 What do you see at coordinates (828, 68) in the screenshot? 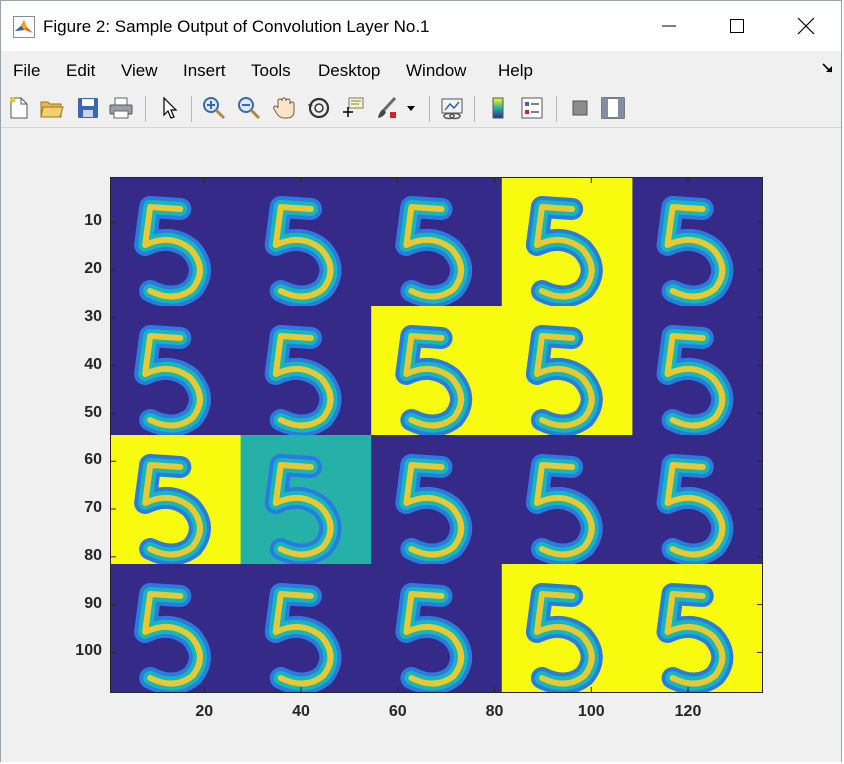
I see `dock-arrow-icon` at bounding box center [828, 68].